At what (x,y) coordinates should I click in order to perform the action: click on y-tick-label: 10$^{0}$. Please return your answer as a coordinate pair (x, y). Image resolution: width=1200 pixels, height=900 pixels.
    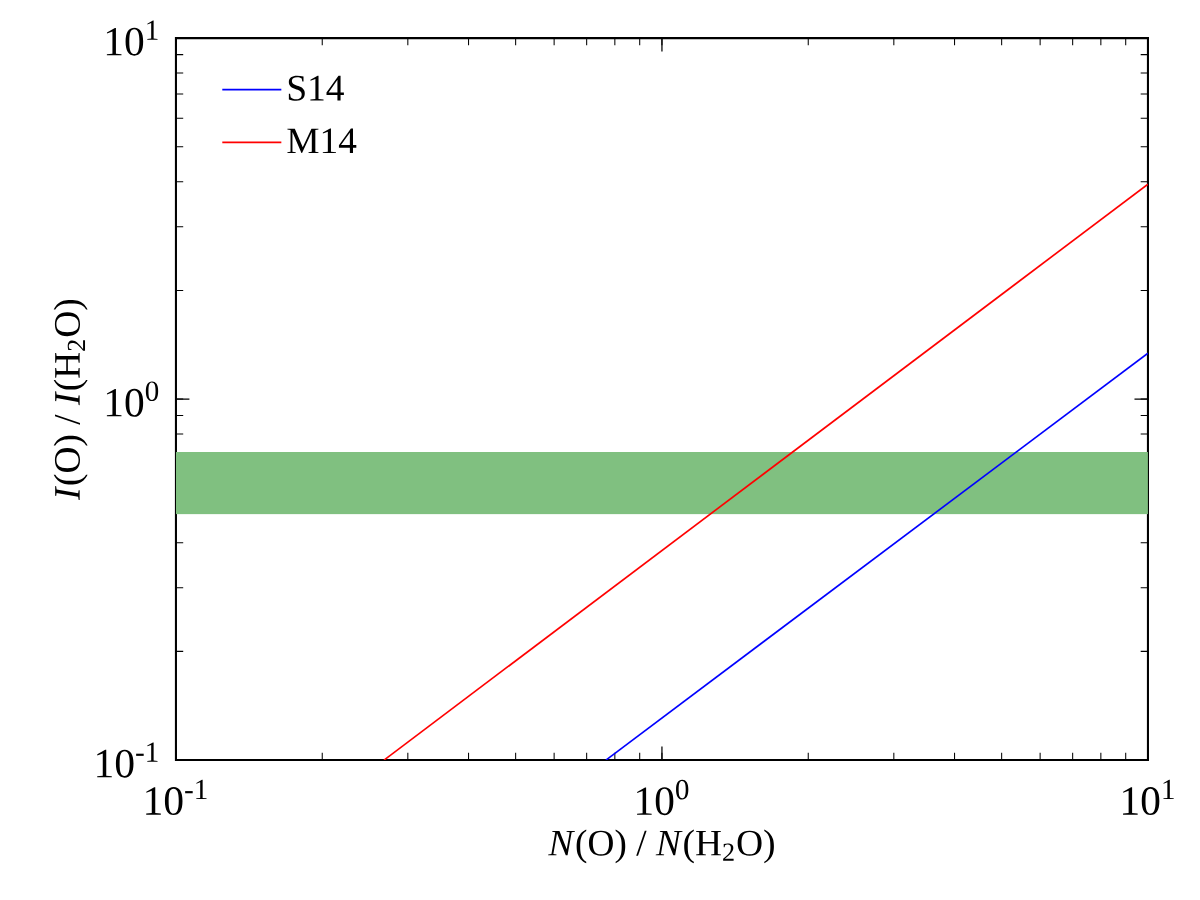
    Looking at the image, I should click on (132, 399).